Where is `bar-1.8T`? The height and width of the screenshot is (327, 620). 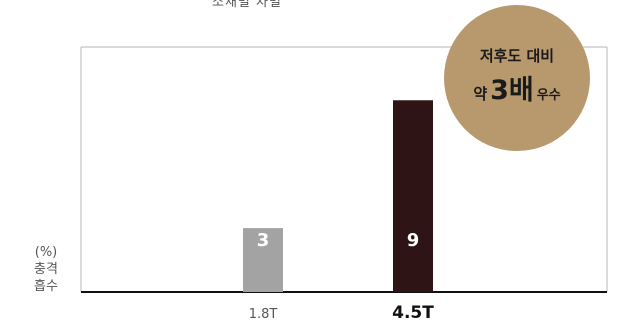
bar-1.8T is located at coordinates (263, 260).